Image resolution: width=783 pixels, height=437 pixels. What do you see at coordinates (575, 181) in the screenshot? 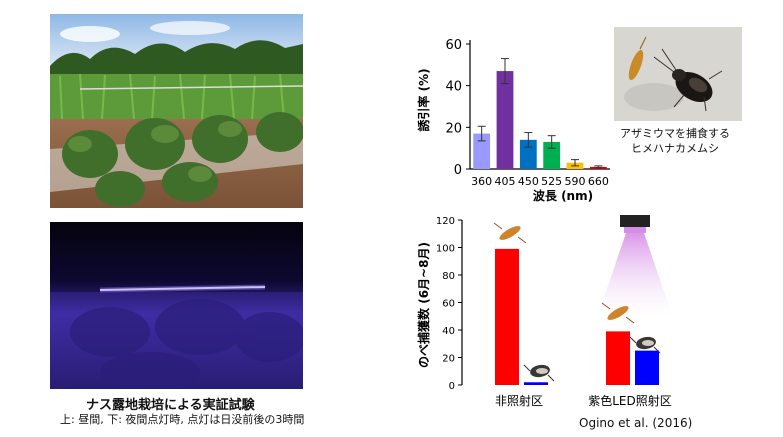
I see `chart1-x-tick-label: 590` at bounding box center [575, 181].